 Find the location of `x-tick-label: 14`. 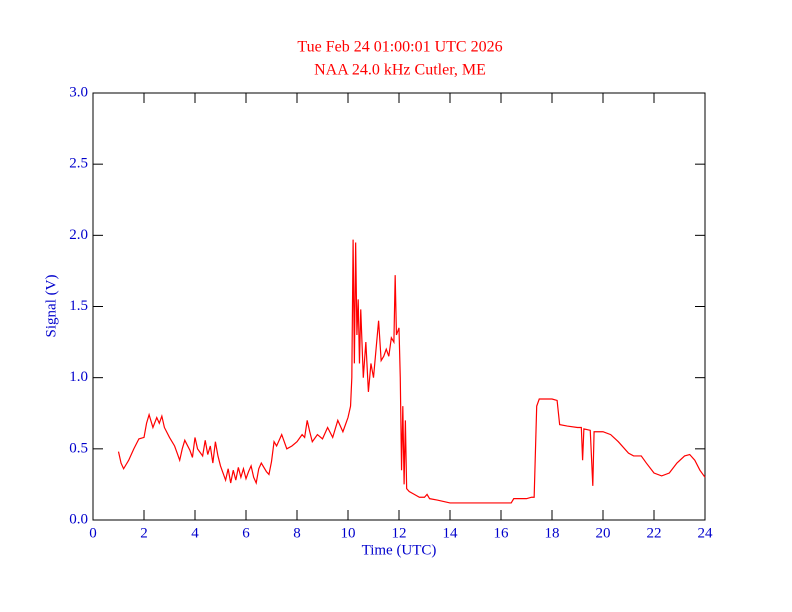

x-tick-label: 14 is located at coordinates (451, 533).